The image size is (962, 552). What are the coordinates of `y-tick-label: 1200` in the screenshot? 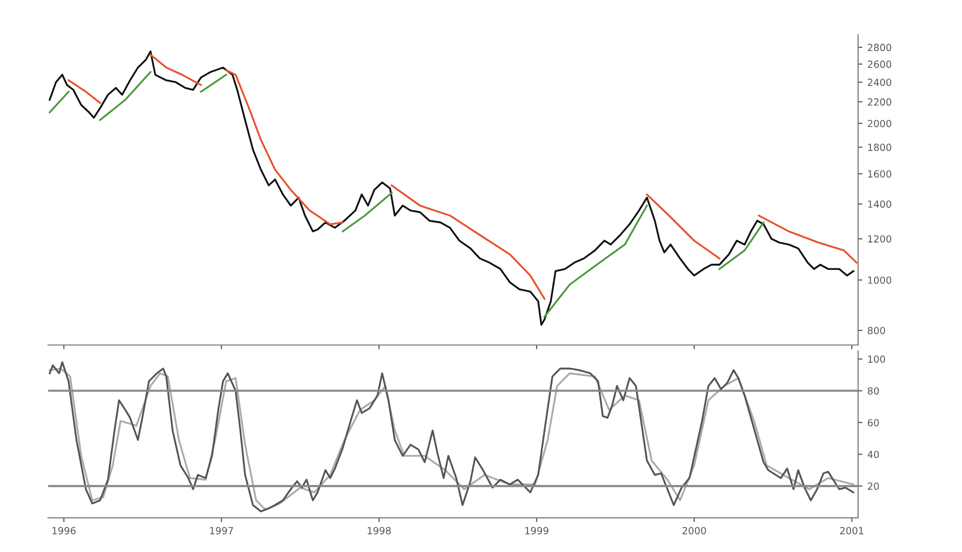 It's located at (880, 239).